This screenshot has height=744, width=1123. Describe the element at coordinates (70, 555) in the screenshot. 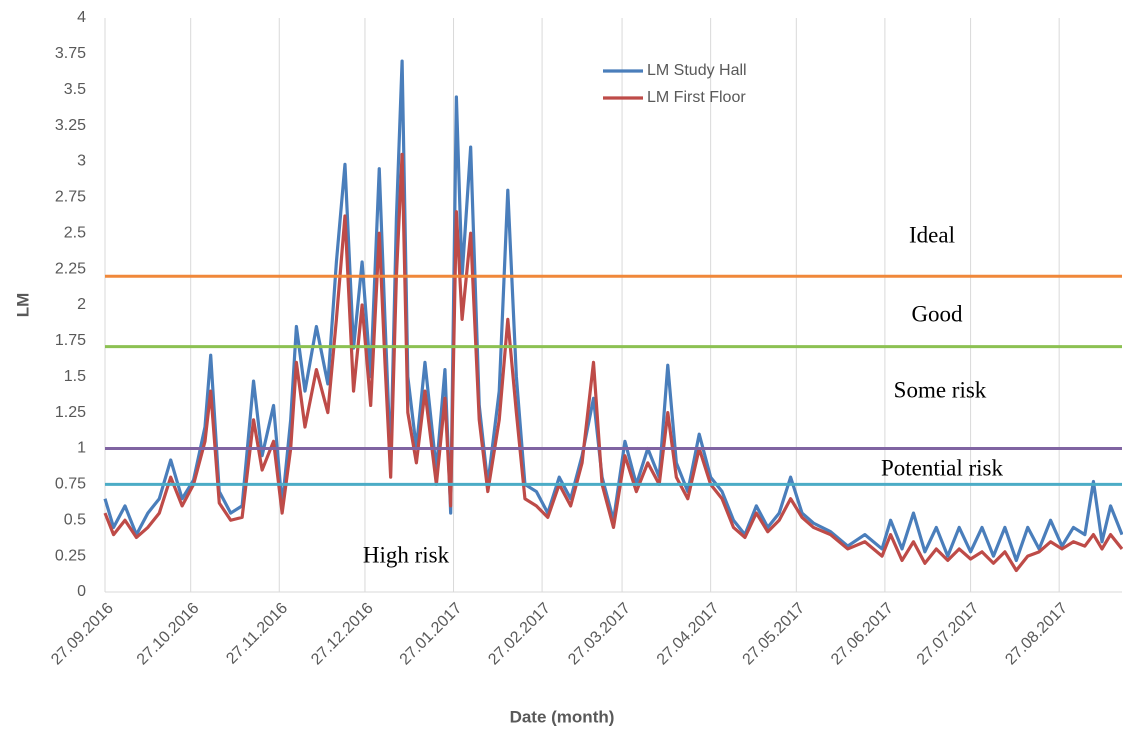

I see `y-tick-label: 0.25` at that location.